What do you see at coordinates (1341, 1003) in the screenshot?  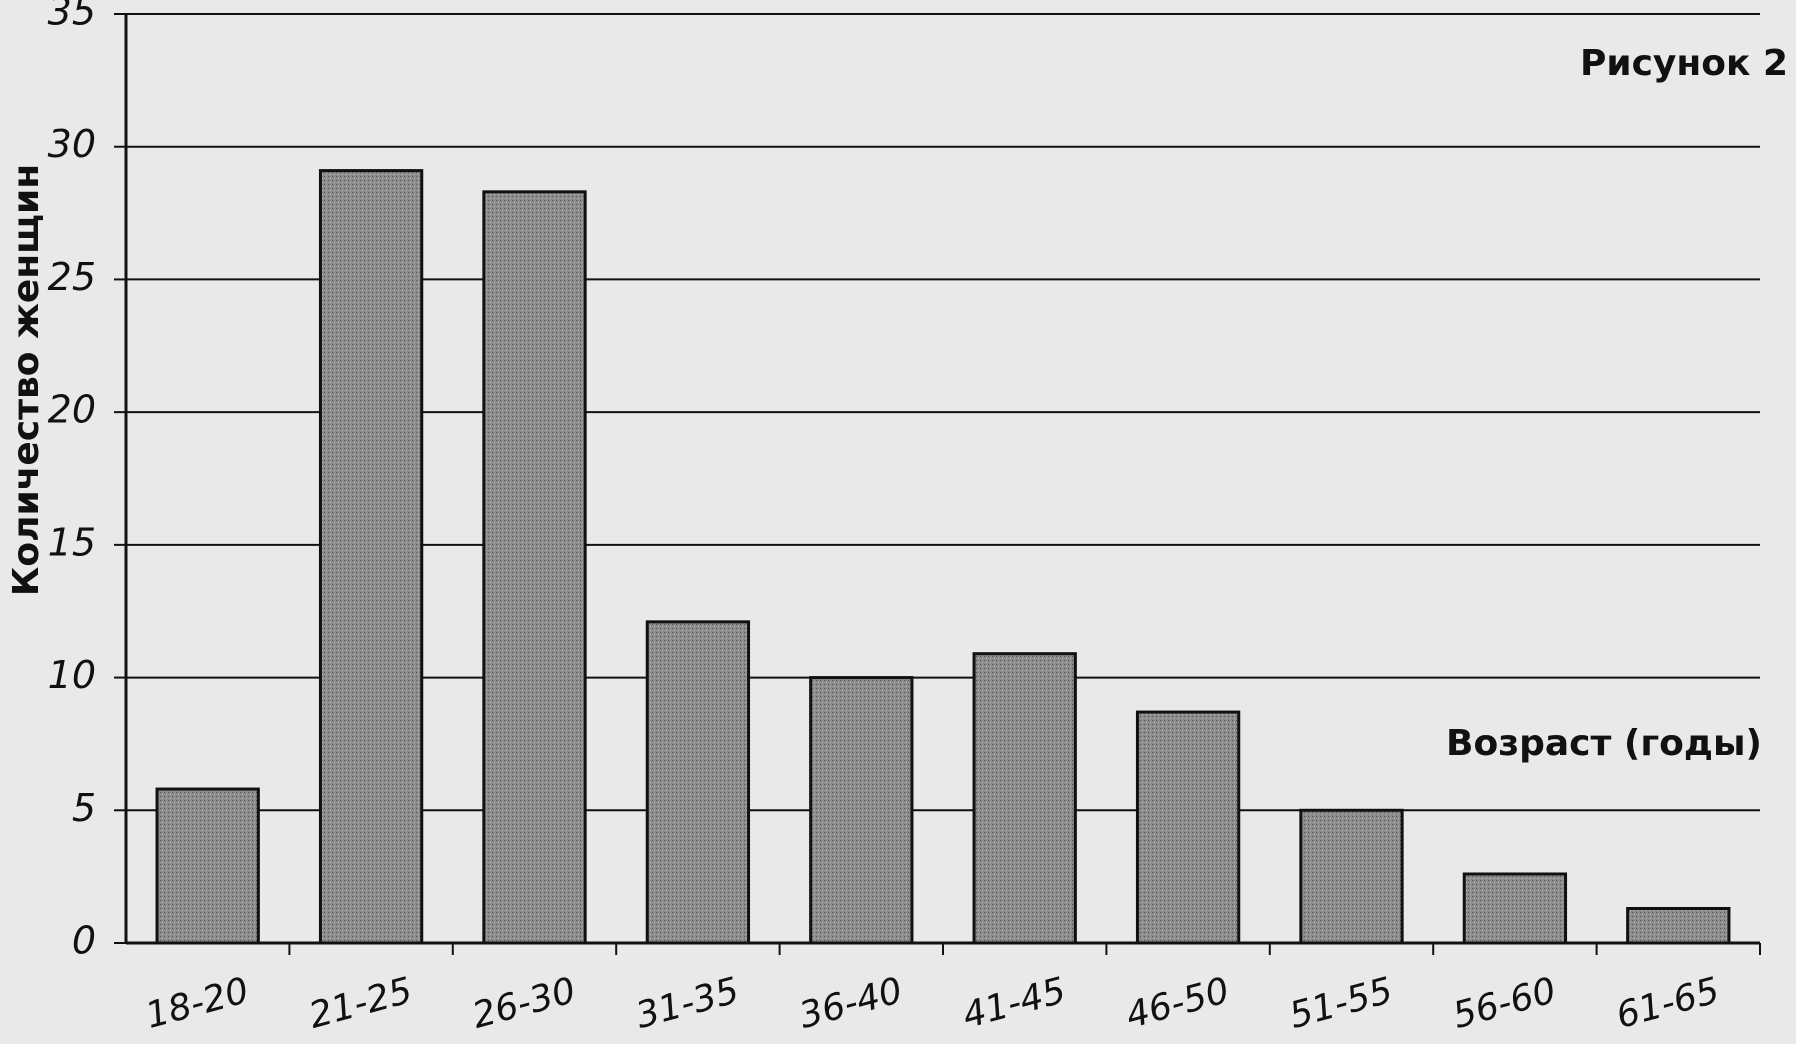 I see `x-tick-label: 51-55` at bounding box center [1341, 1003].